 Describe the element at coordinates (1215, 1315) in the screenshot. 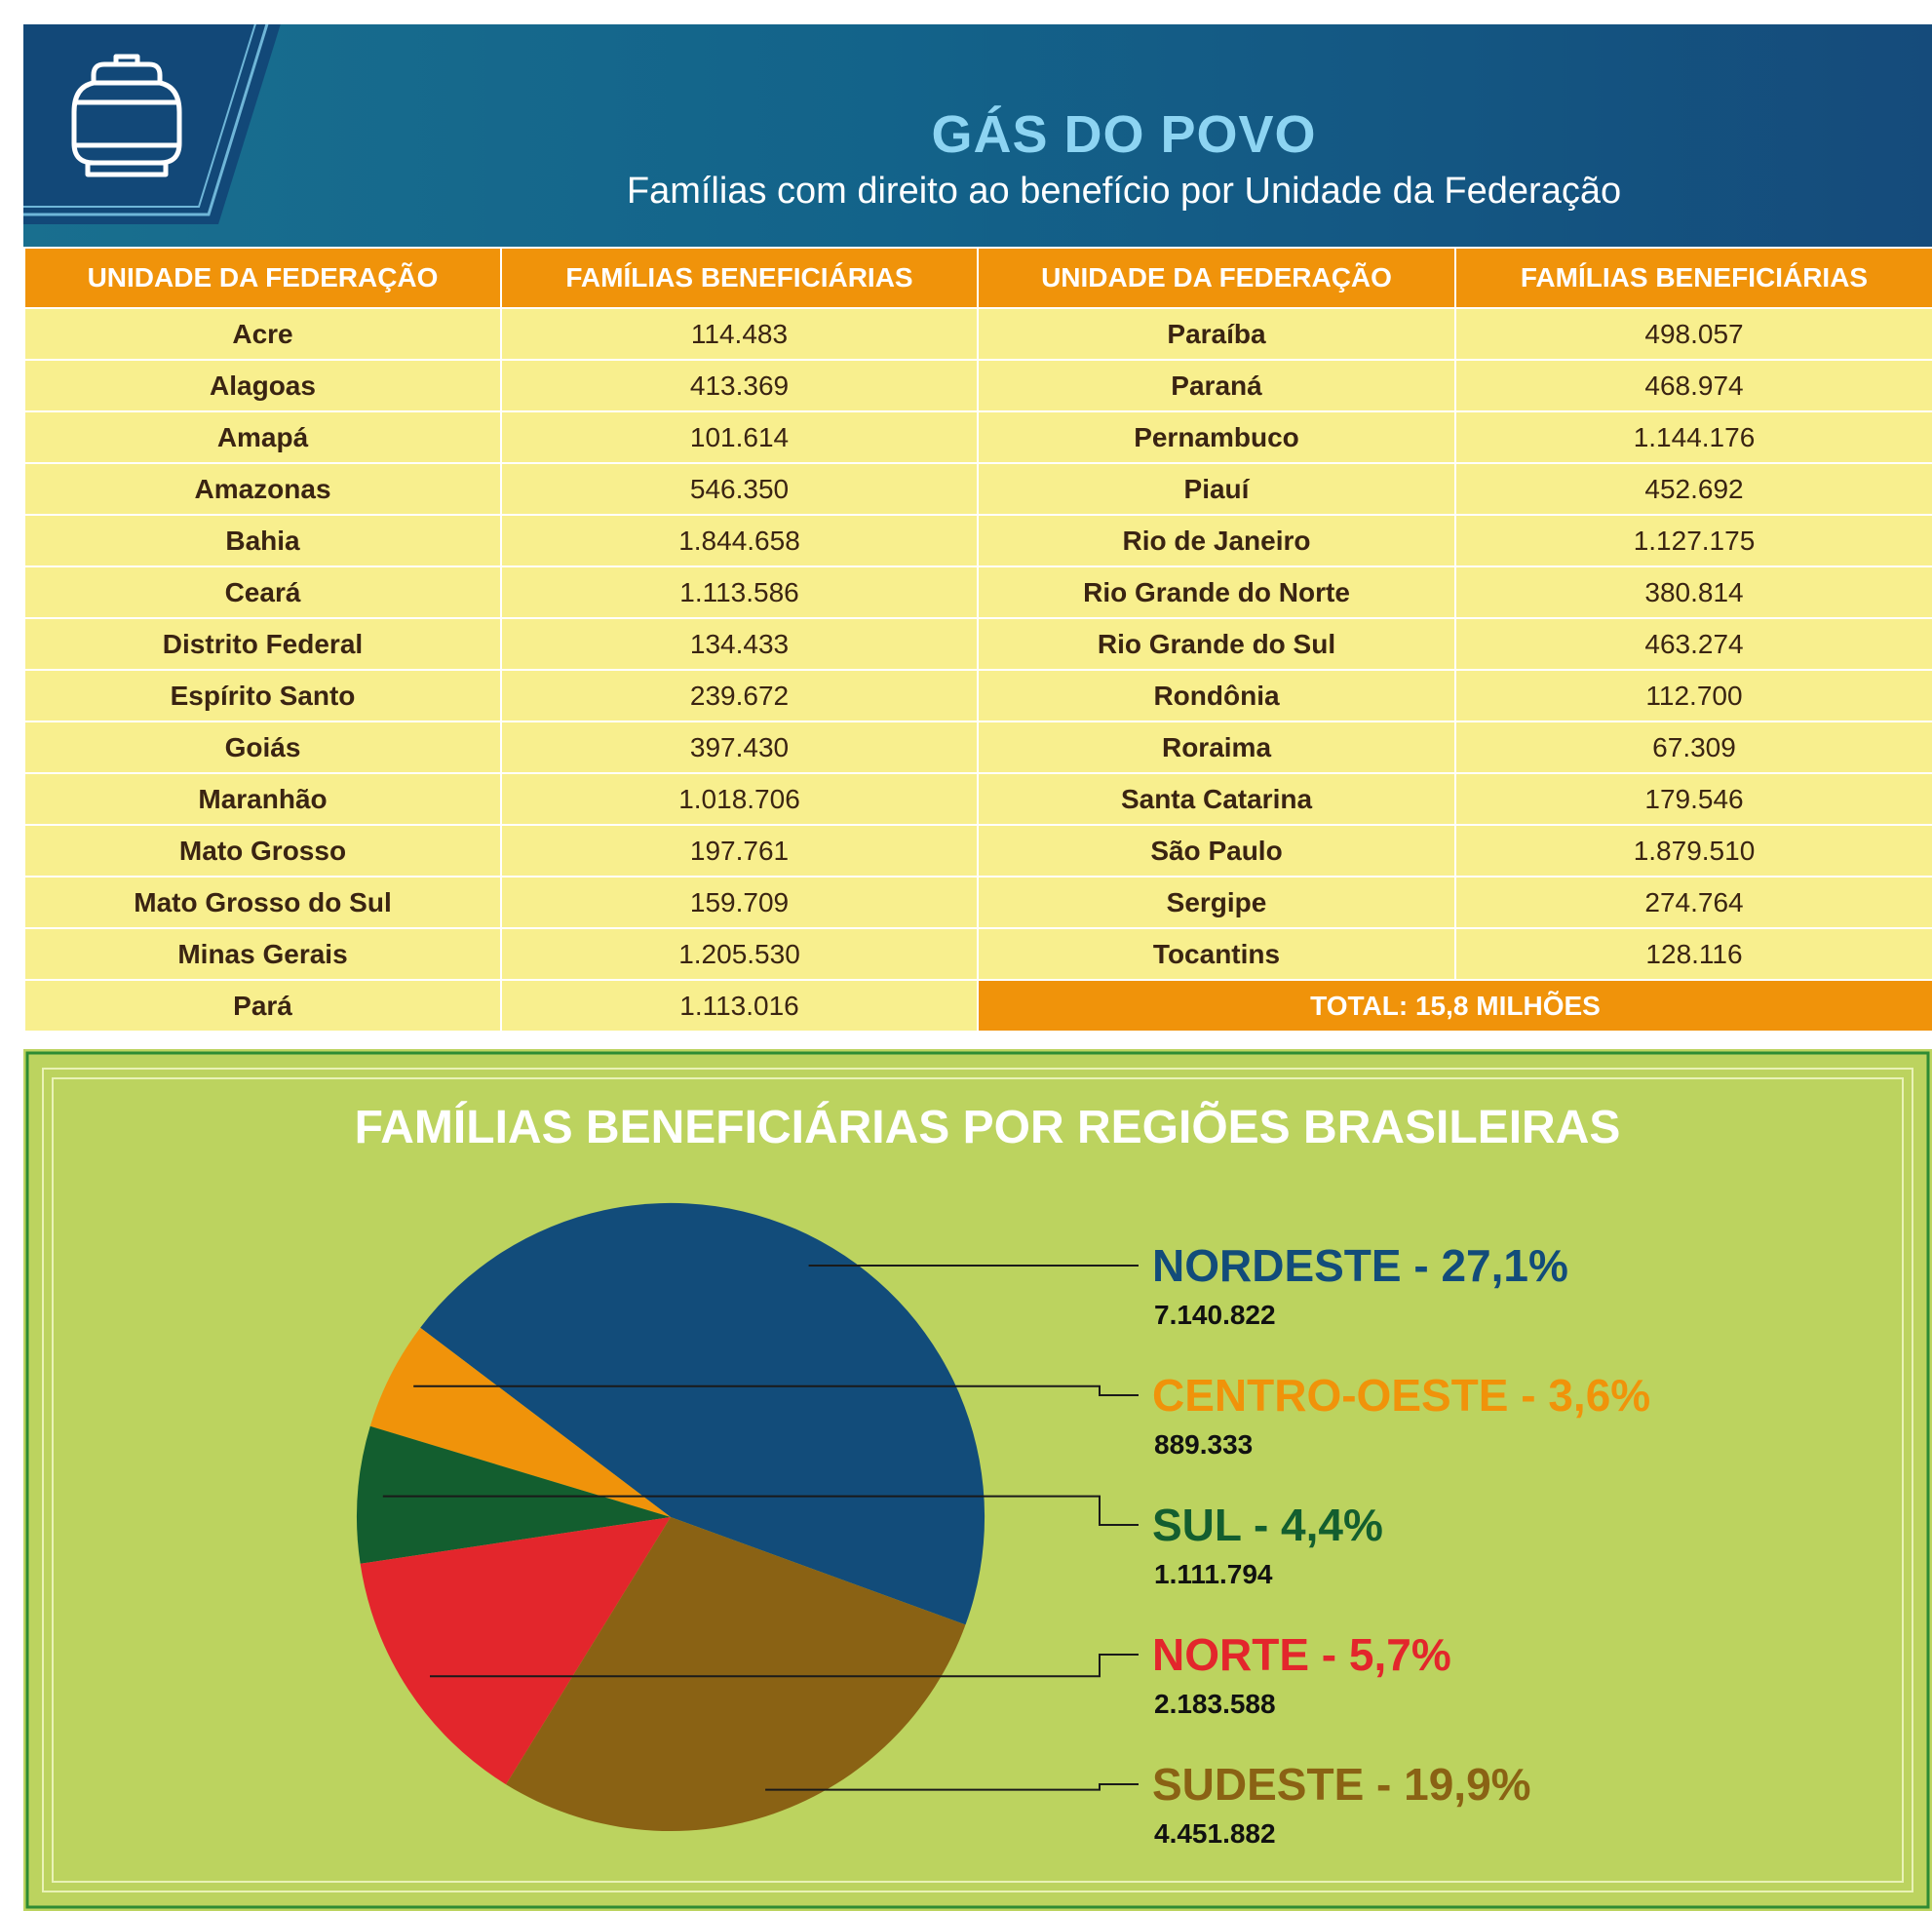

I see `legend-value-nordeste: 7.140.822` at that location.